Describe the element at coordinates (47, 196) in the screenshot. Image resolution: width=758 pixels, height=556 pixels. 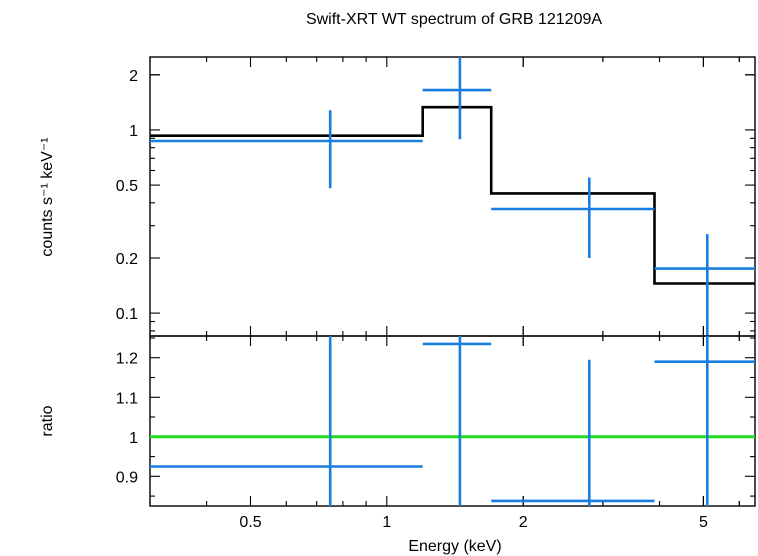
I see `top-y-axis-label: counts s⁻¹ keV⁻¹` at that location.